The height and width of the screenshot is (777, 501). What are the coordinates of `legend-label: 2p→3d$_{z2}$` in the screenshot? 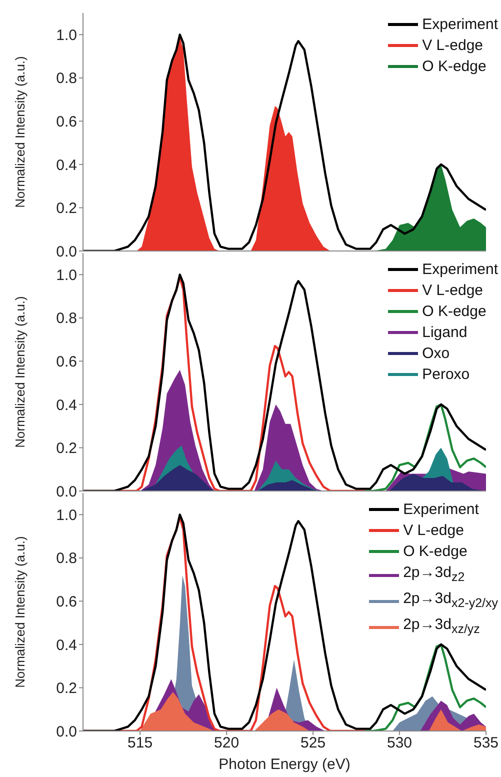 It's located at (434, 574).